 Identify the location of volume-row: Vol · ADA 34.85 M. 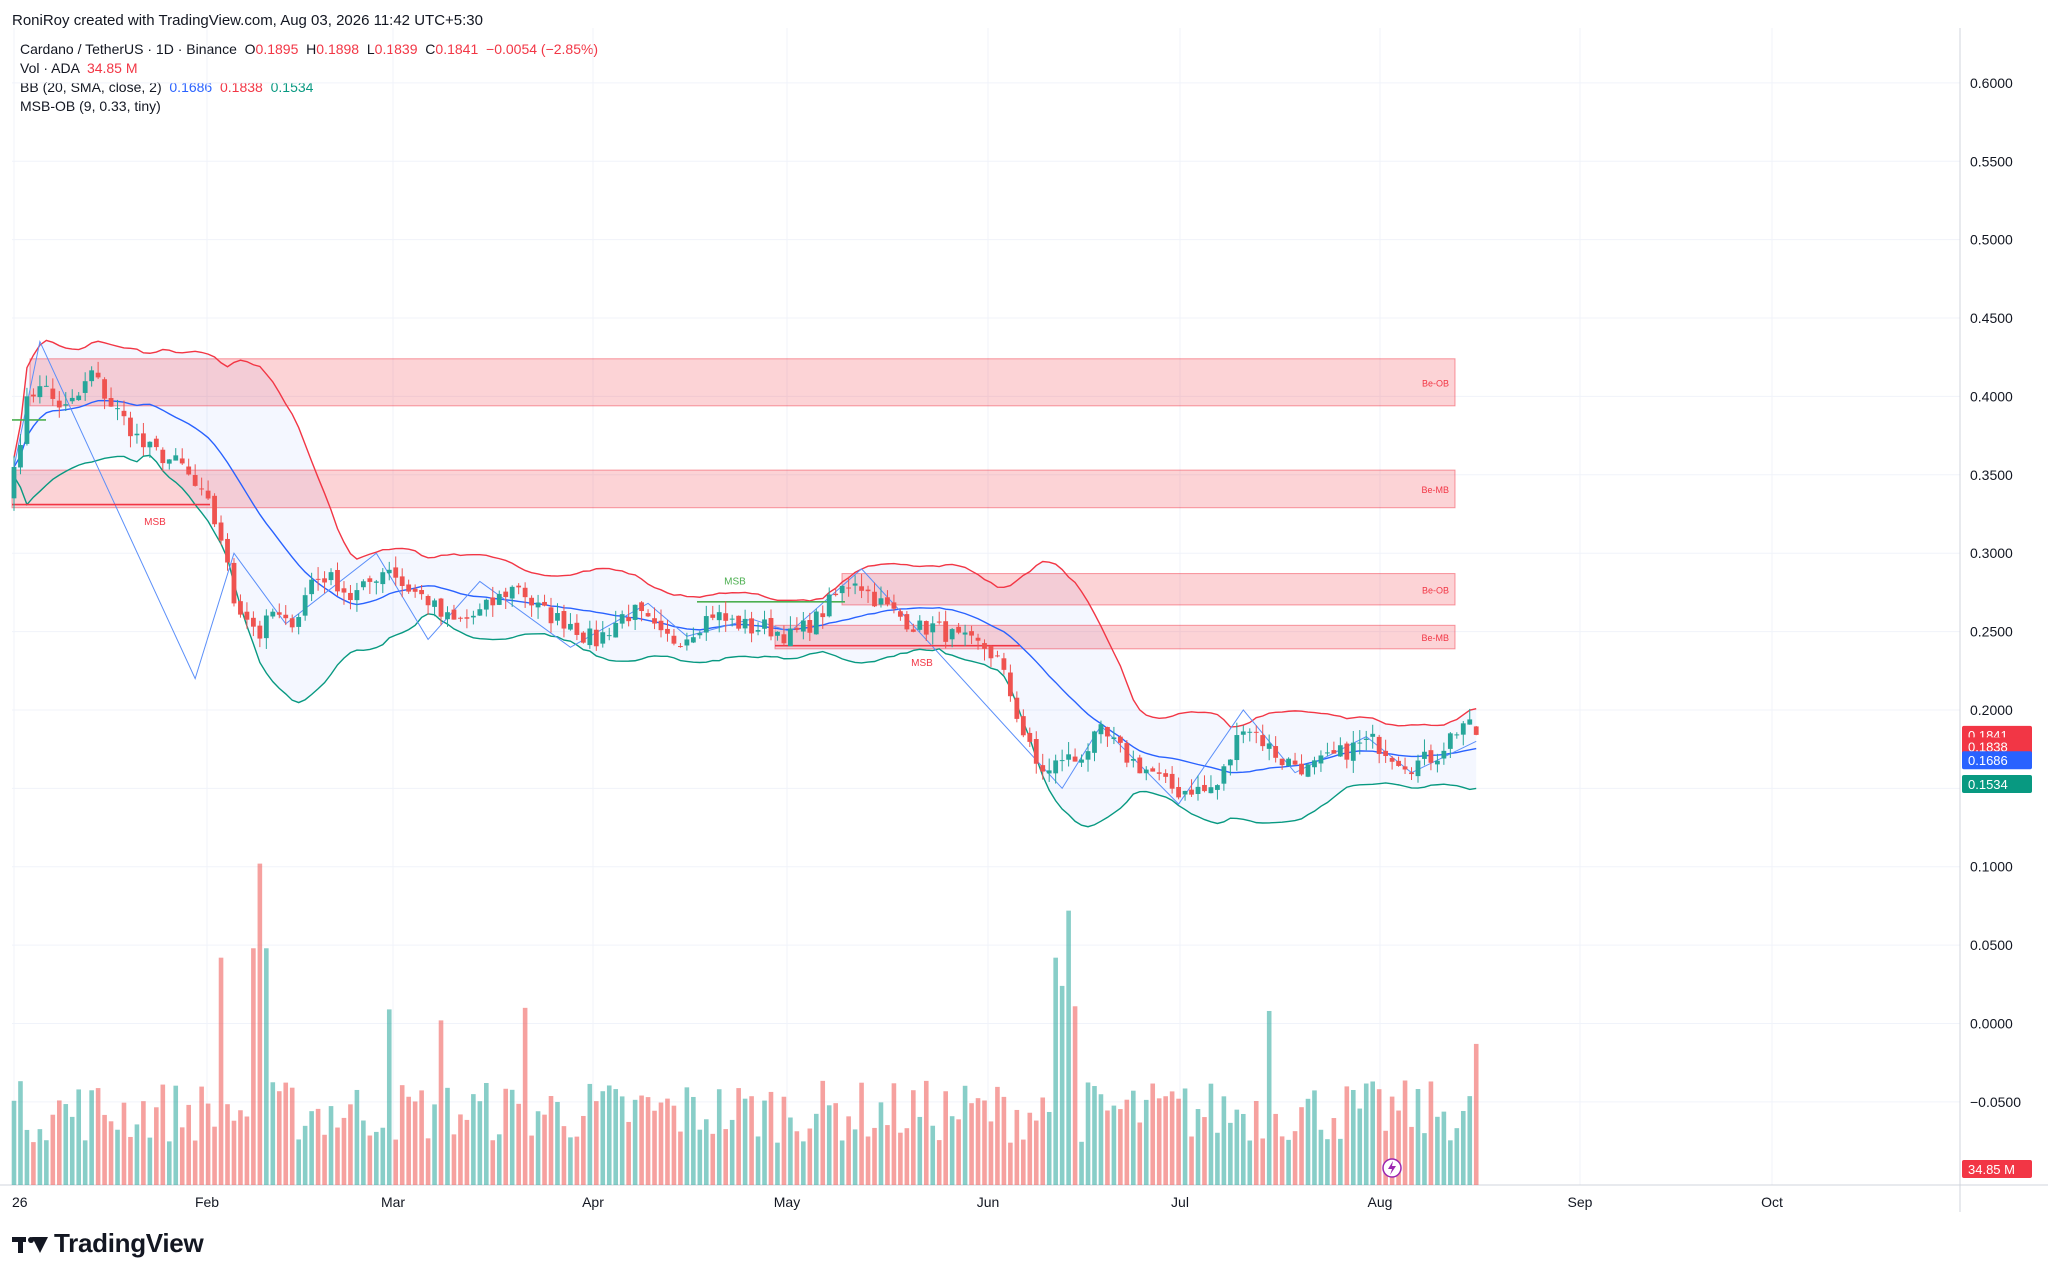
(309, 68).